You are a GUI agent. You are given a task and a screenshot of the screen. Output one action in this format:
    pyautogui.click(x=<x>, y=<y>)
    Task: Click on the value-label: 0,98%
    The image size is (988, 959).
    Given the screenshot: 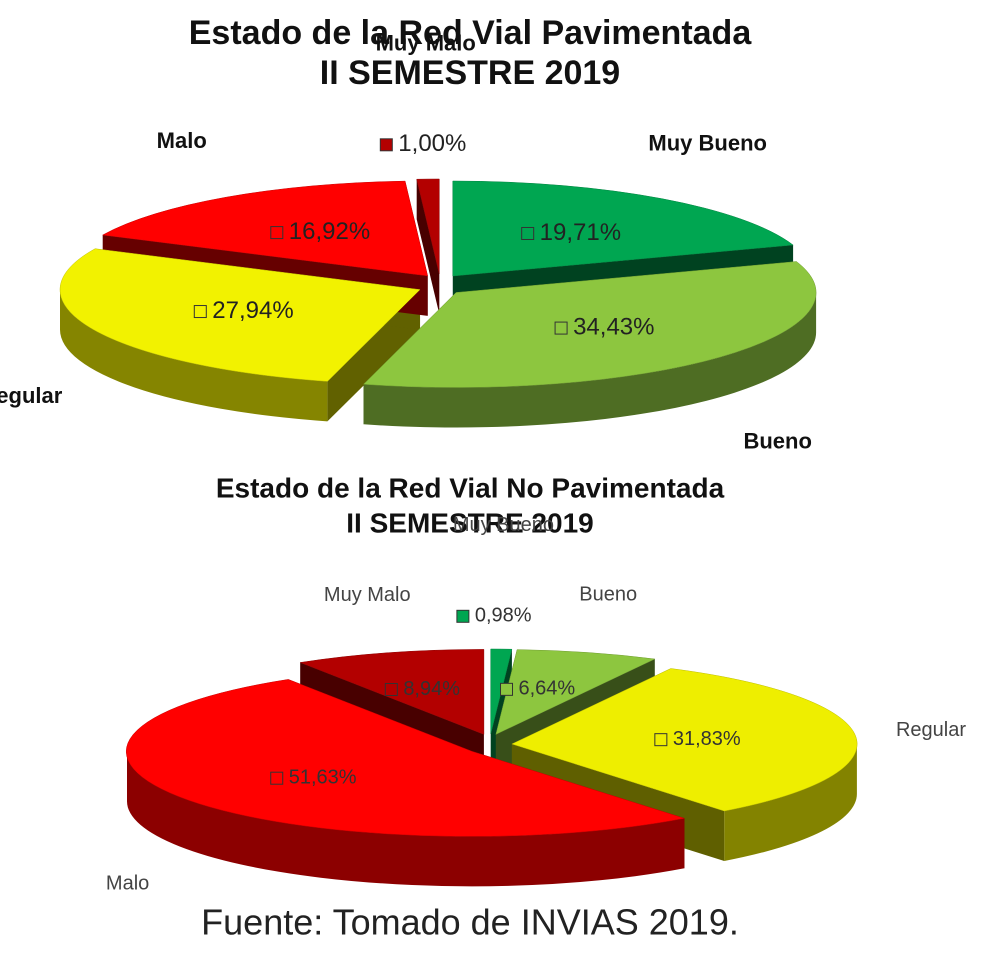 What is the action you would take?
    pyautogui.click(x=503, y=616)
    